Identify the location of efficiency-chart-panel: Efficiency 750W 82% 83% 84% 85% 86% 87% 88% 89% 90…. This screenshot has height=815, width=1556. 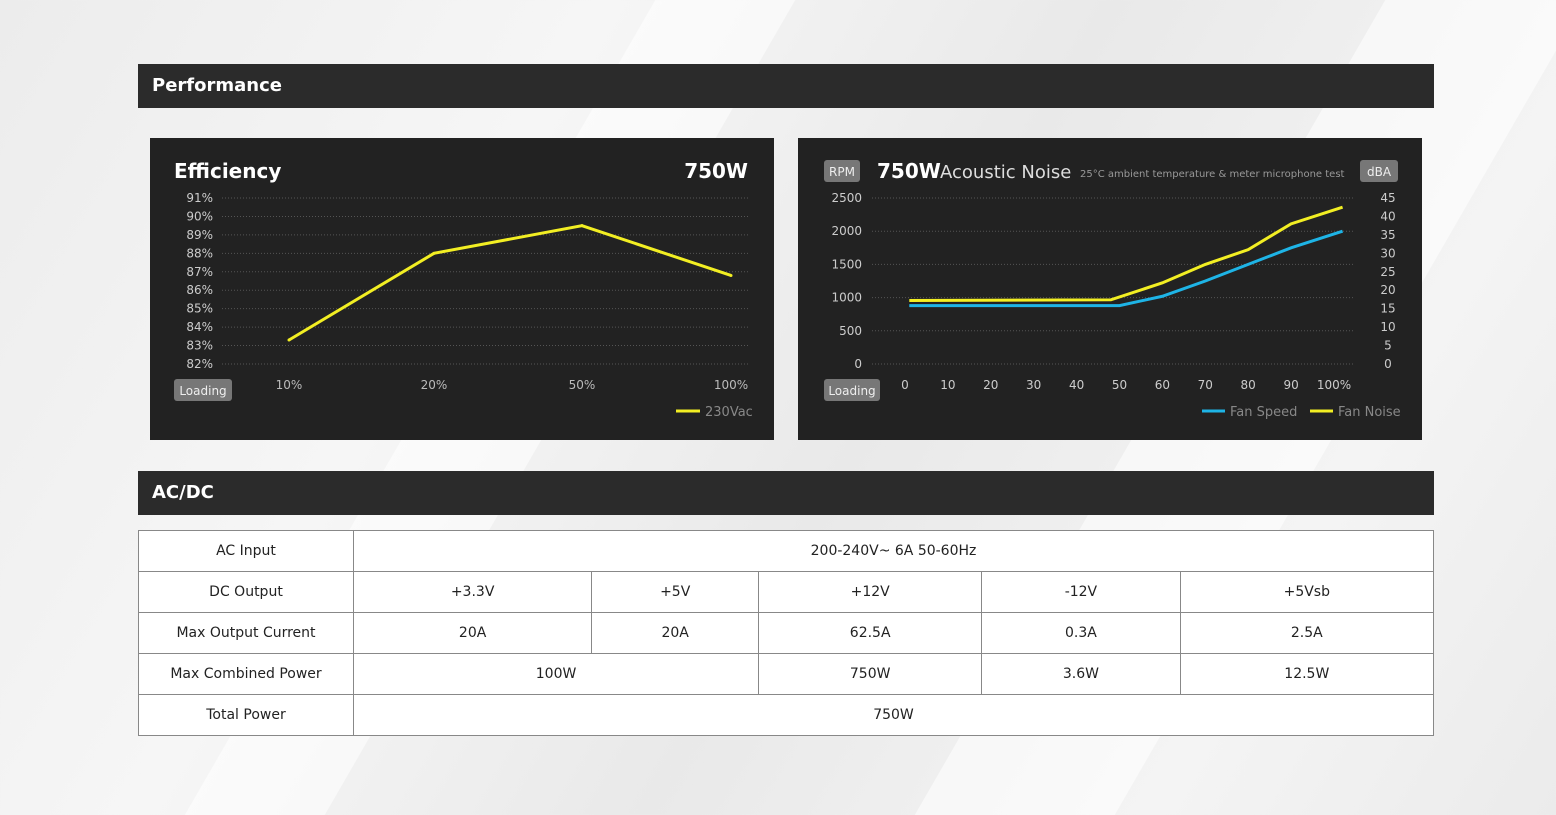
(462, 289).